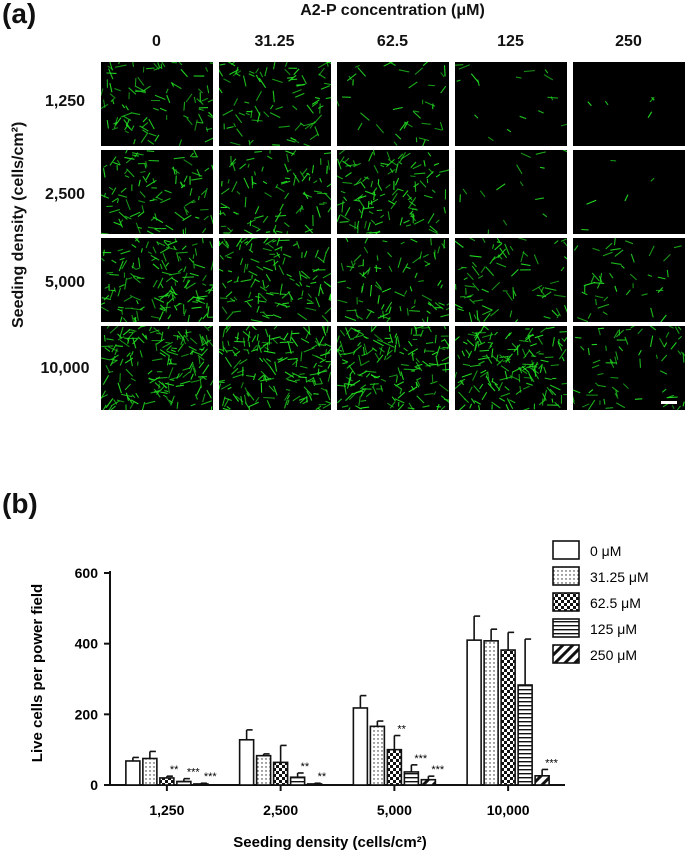  What do you see at coordinates (394, 810) in the screenshot?
I see `x-tick-label: 5,000` at bounding box center [394, 810].